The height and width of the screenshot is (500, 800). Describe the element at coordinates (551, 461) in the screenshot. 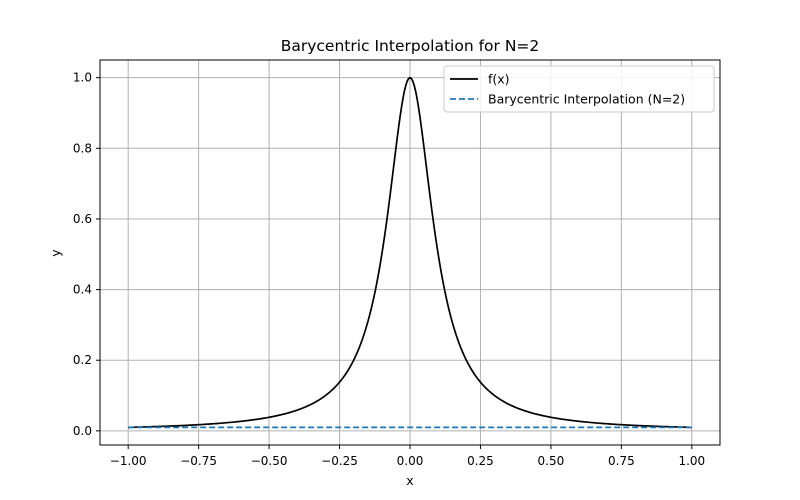

I see `x-tick-label: 0.50` at that location.